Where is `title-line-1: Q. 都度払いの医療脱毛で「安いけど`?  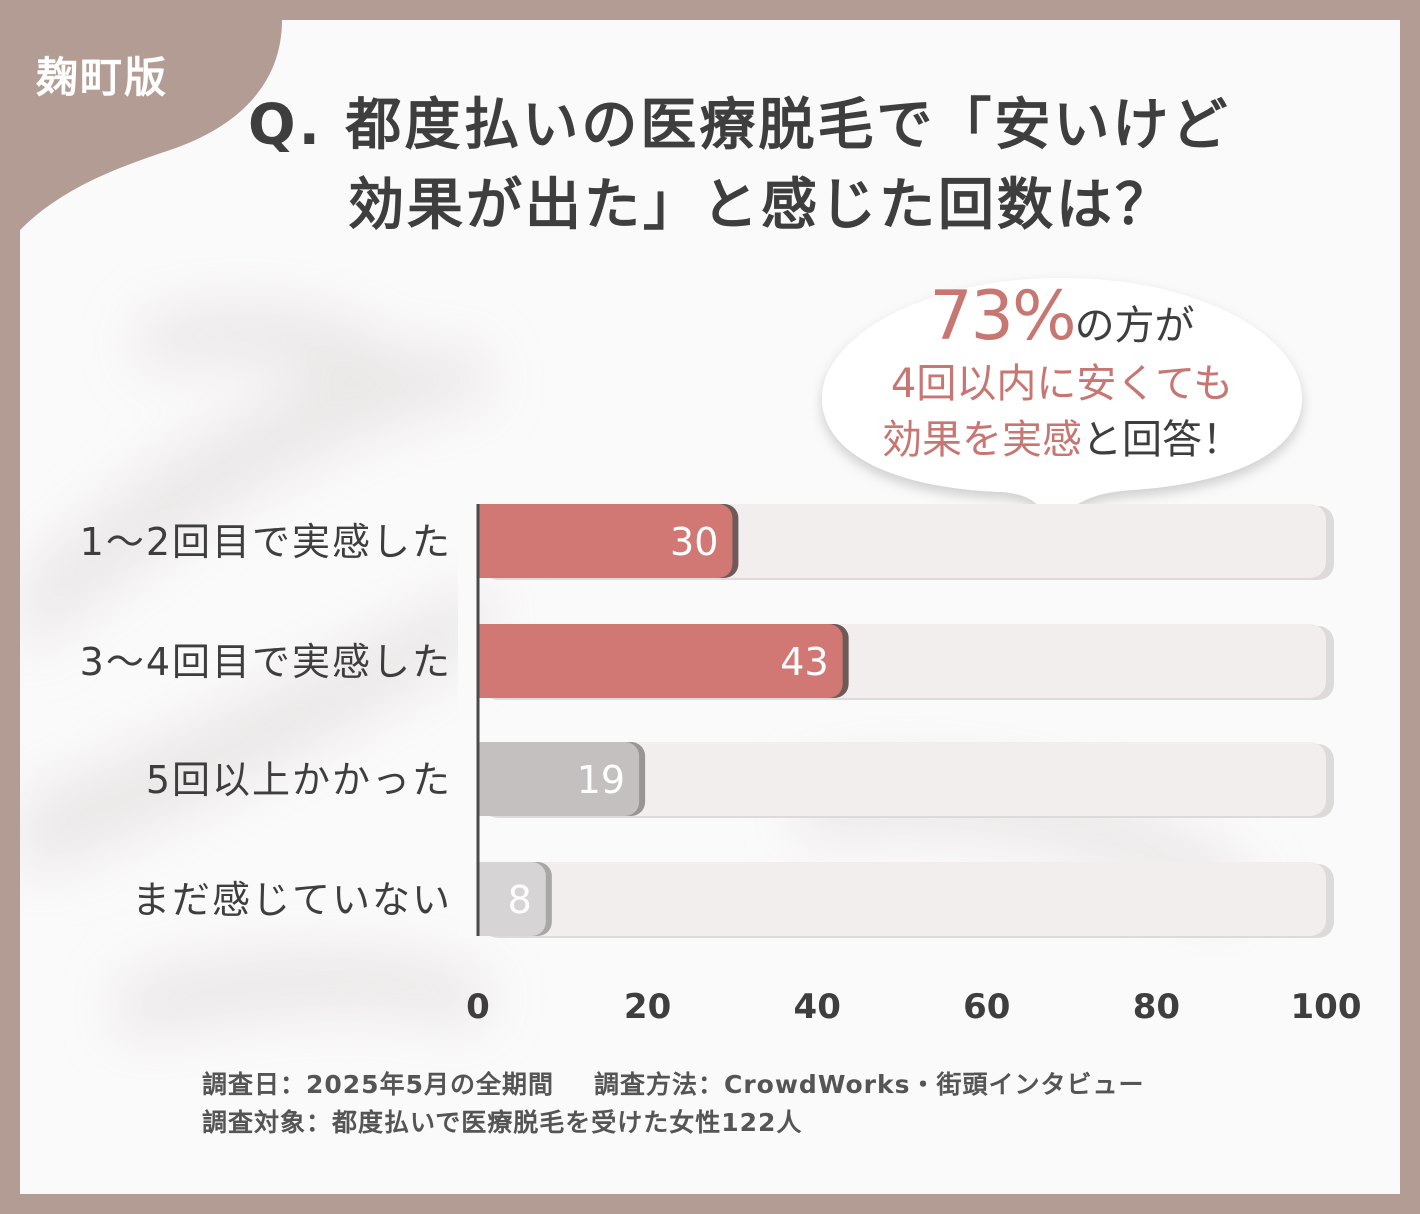 title-line-1: Q. 都度払いの医療脱毛で「安いけど is located at coordinates (739, 125).